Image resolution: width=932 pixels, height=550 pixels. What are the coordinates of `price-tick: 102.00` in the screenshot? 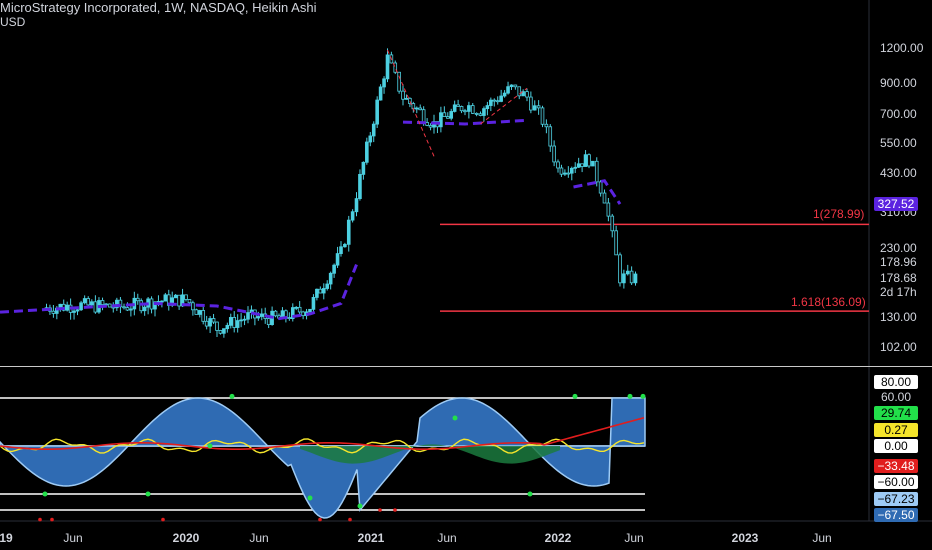 It's located at (898, 347).